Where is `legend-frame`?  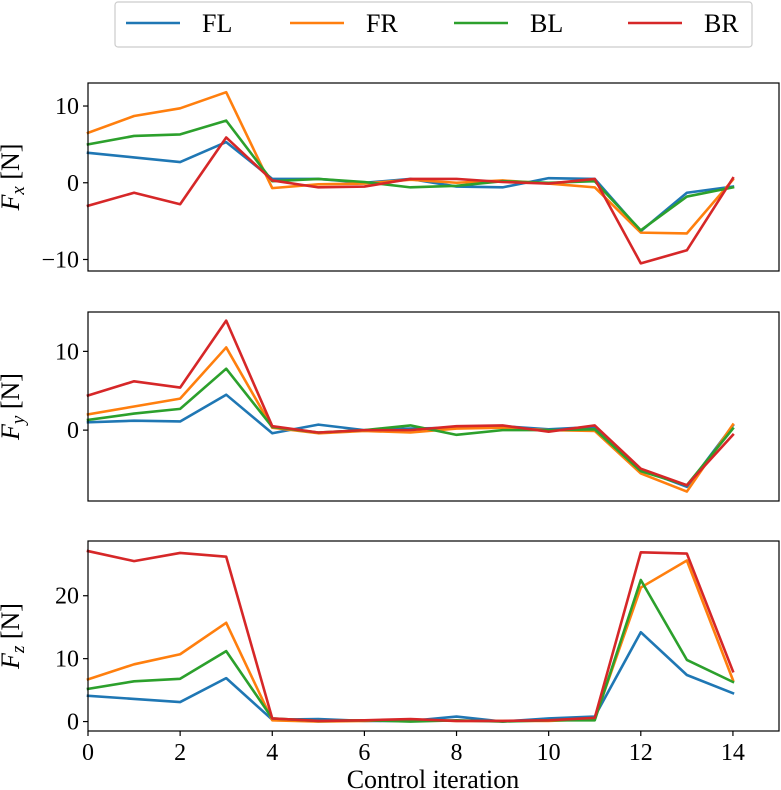 legend-frame is located at coordinates (433, 24).